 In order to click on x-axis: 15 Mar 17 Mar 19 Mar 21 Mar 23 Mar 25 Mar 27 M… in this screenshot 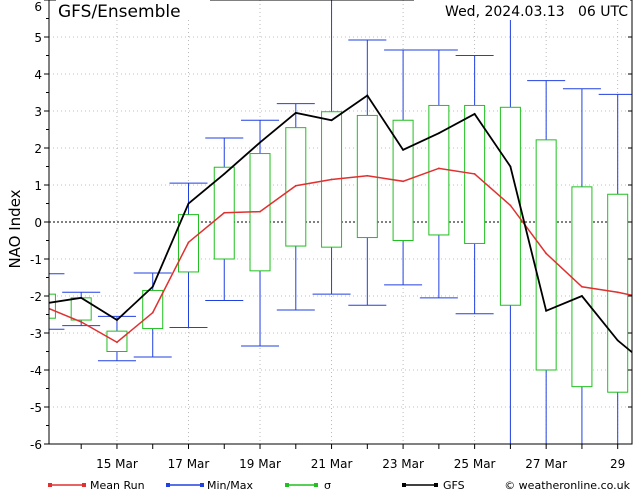, I will do `click(352, 457)`.